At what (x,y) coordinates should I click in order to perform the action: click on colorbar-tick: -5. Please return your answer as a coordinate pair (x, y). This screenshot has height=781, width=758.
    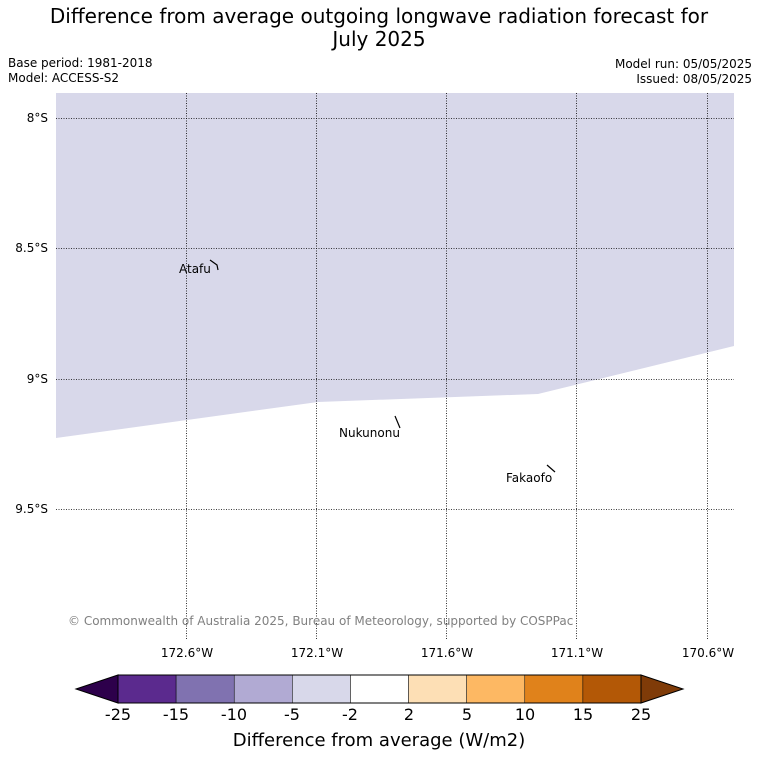
    Looking at the image, I should click on (292, 714).